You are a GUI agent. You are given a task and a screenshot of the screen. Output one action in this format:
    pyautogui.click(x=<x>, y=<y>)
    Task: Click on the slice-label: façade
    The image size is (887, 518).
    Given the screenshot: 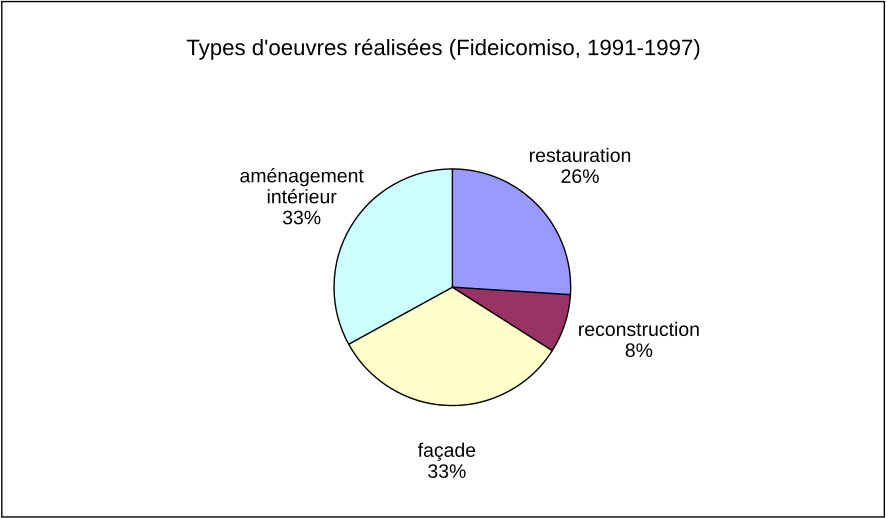 What is the action you would take?
    pyautogui.click(x=447, y=451)
    